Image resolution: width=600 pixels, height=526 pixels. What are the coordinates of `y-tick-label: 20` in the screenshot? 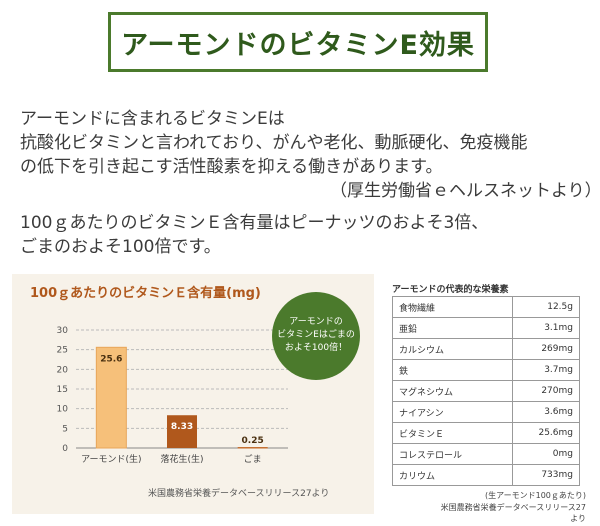 It's located at (63, 370).